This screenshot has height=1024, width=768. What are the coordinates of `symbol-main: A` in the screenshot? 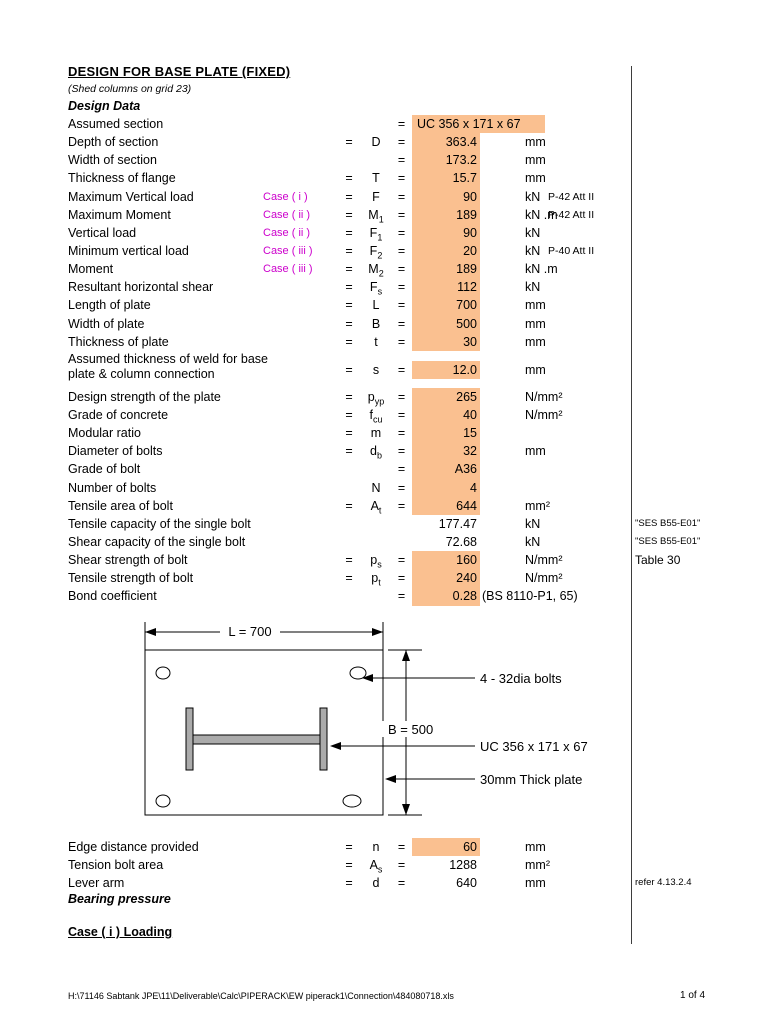 It's located at (374, 505).